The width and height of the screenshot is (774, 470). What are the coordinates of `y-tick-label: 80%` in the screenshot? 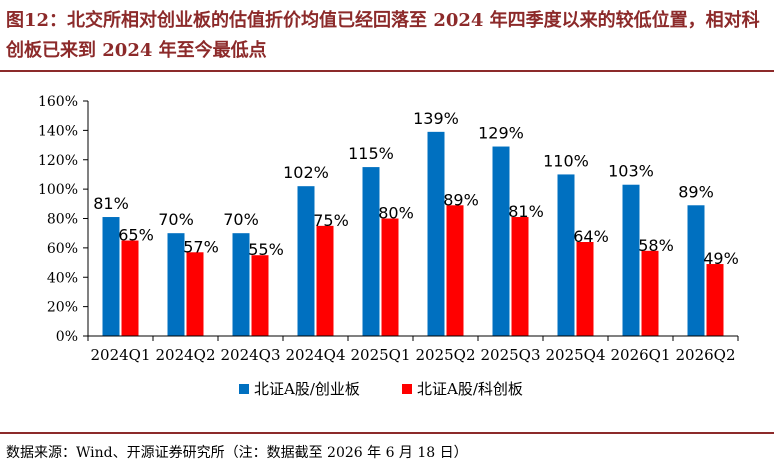 It's located at (62, 220).